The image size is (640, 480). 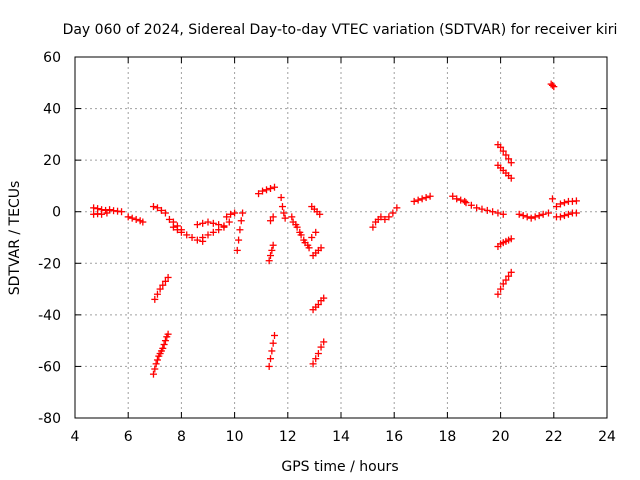 I want to click on x-tick-label: 10, so click(x=235, y=437).